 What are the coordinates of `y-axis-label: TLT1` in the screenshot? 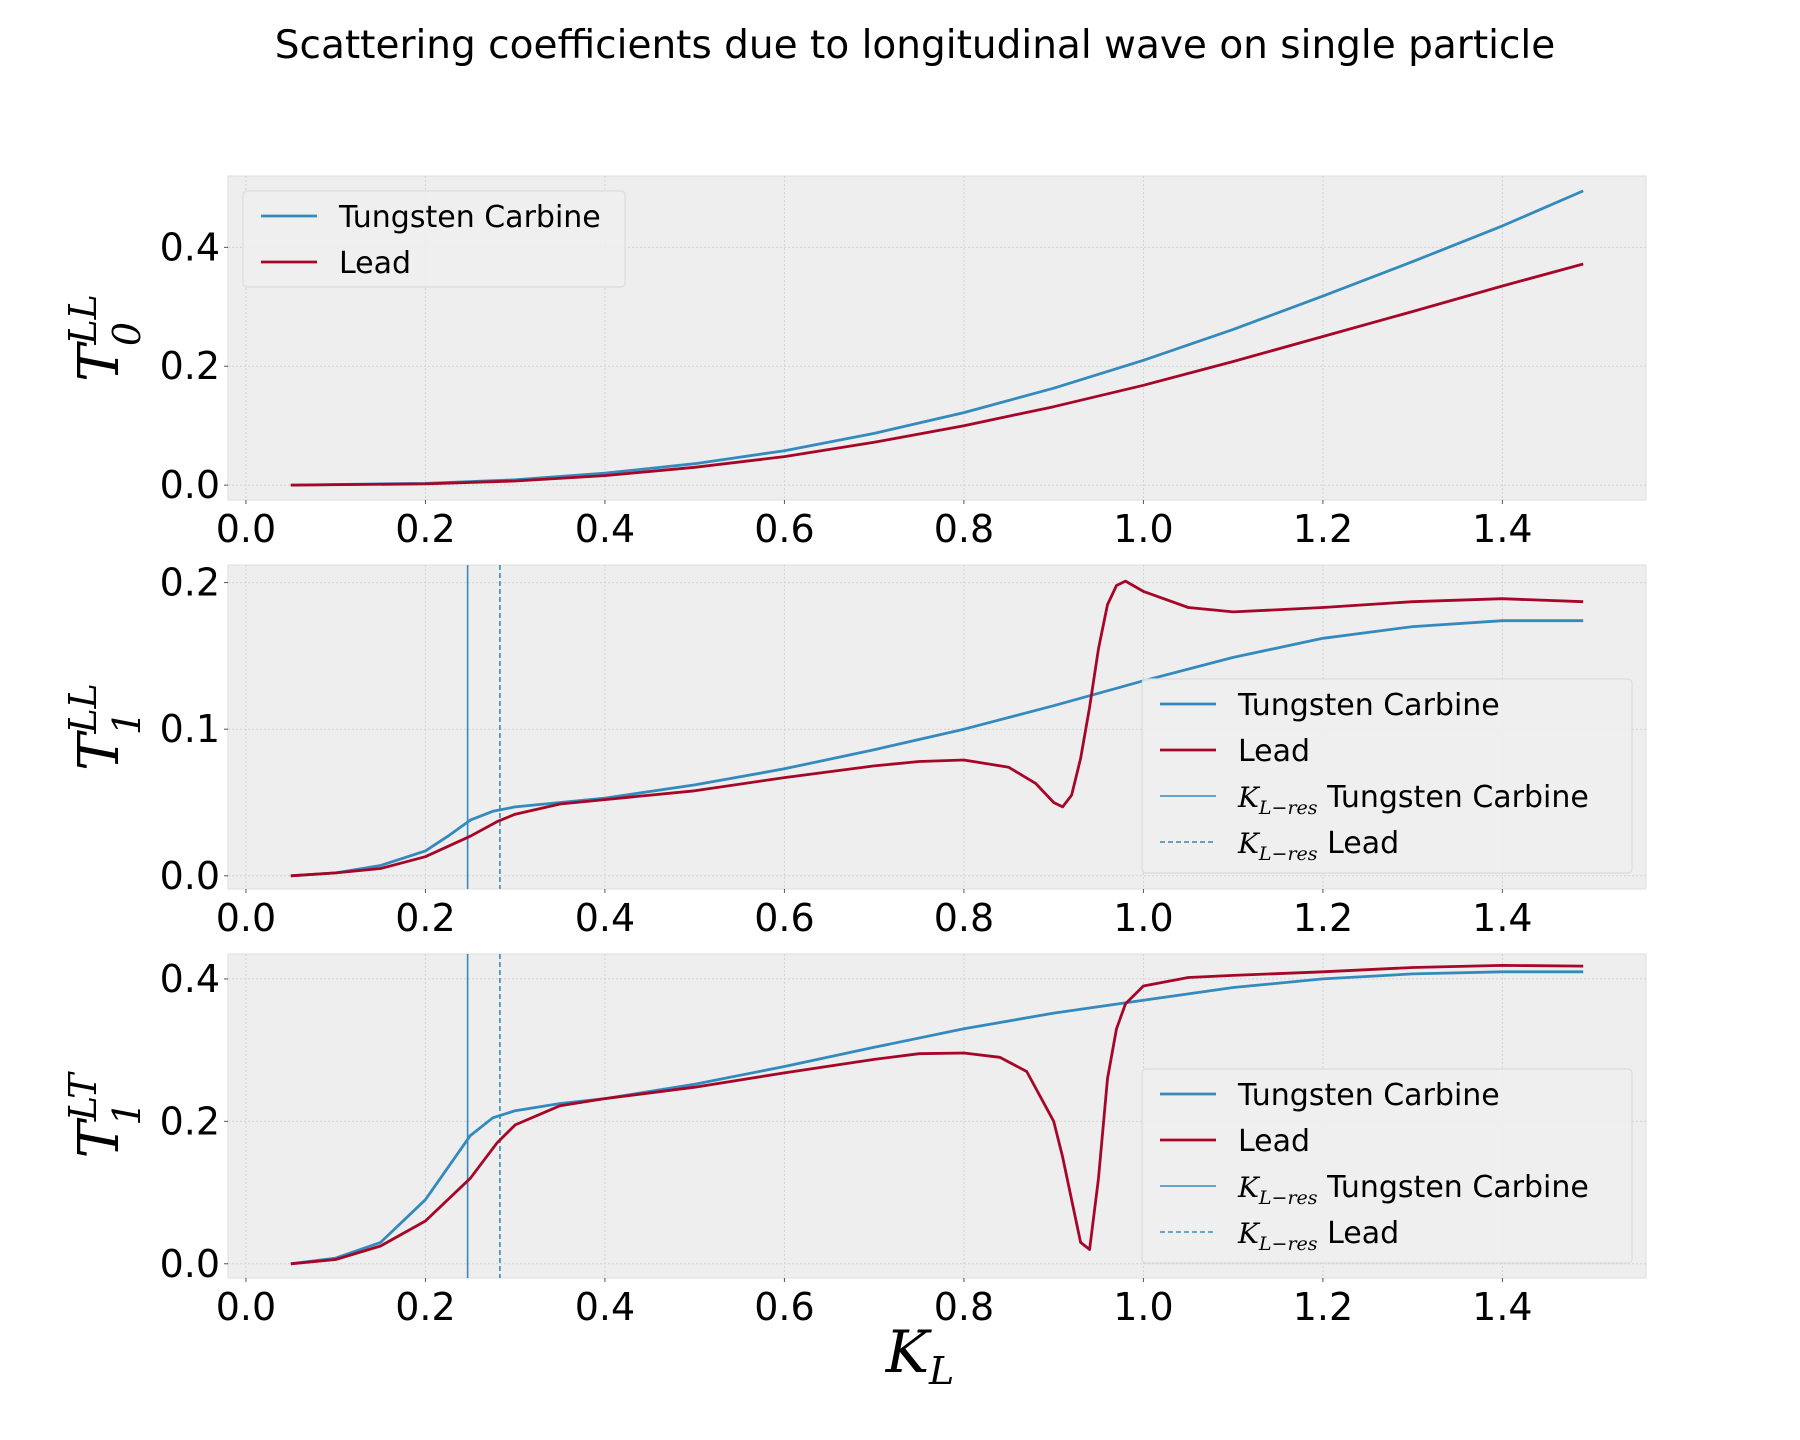 It's located at (105, 1114).